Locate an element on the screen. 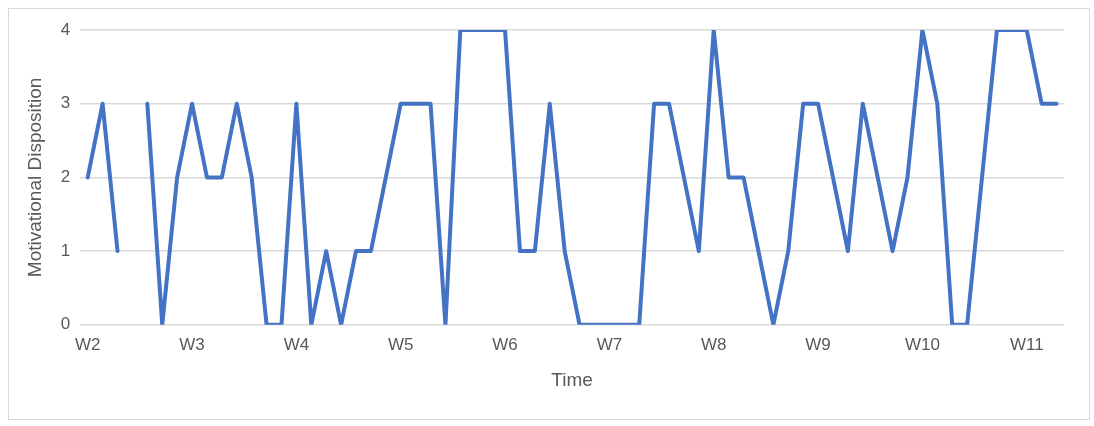  x-tick-label: W11 is located at coordinates (1026, 344).